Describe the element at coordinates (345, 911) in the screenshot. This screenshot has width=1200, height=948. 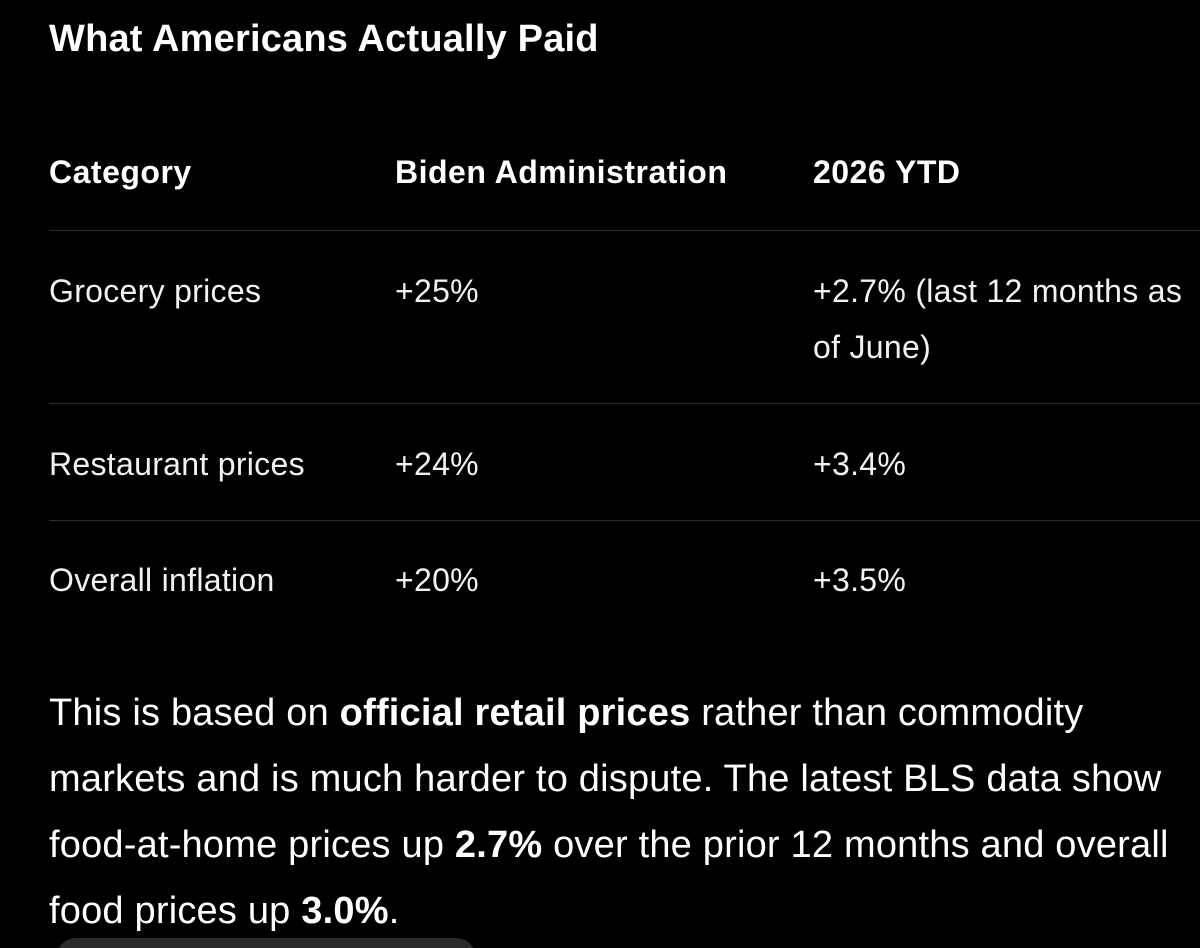
I see `paragraph-bold-text: 3.0%` at that location.